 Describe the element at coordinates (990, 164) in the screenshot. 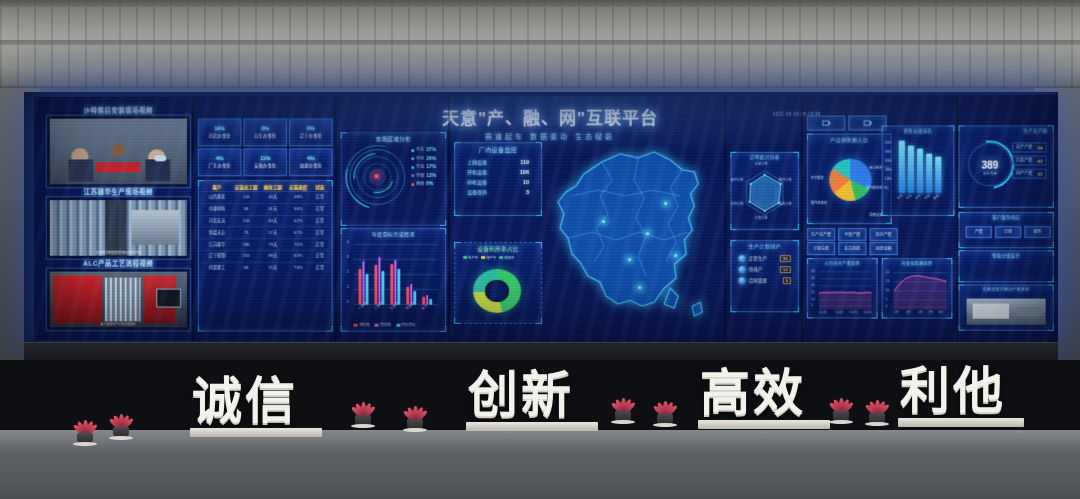

I see `capacity-gauge: 389 万立方米` at that location.